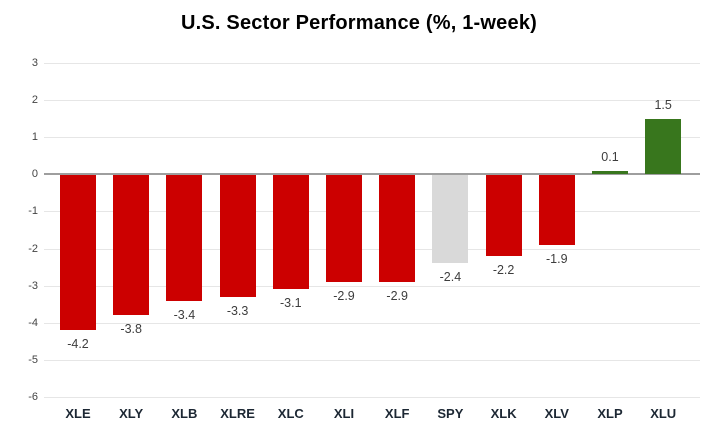 This screenshot has width=718, height=443. What do you see at coordinates (131, 413) in the screenshot?
I see `x-axis-label-xly: XLY` at bounding box center [131, 413].